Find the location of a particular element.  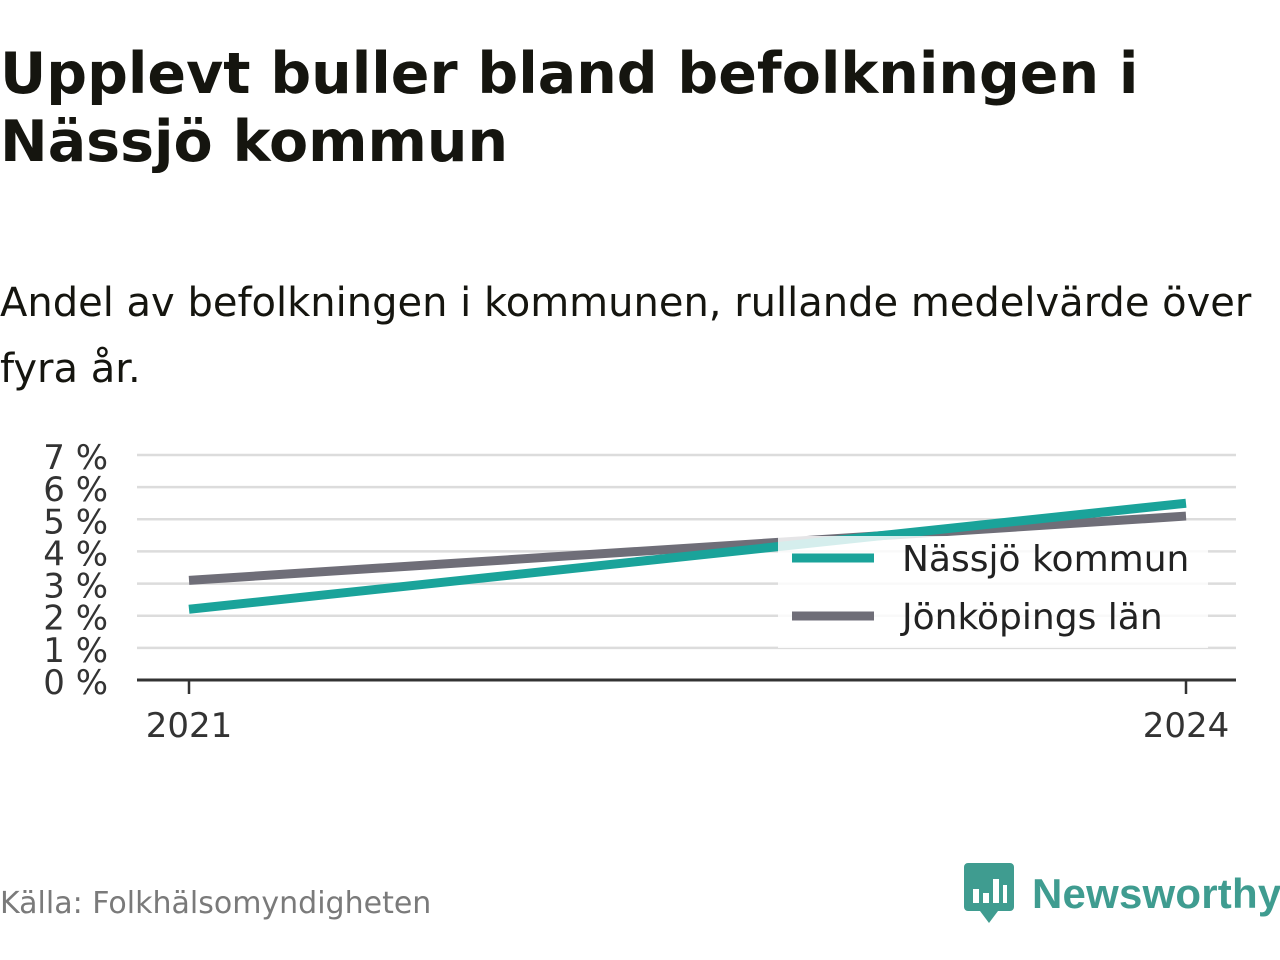

x-tick-label: 2024 is located at coordinates (1186, 726).